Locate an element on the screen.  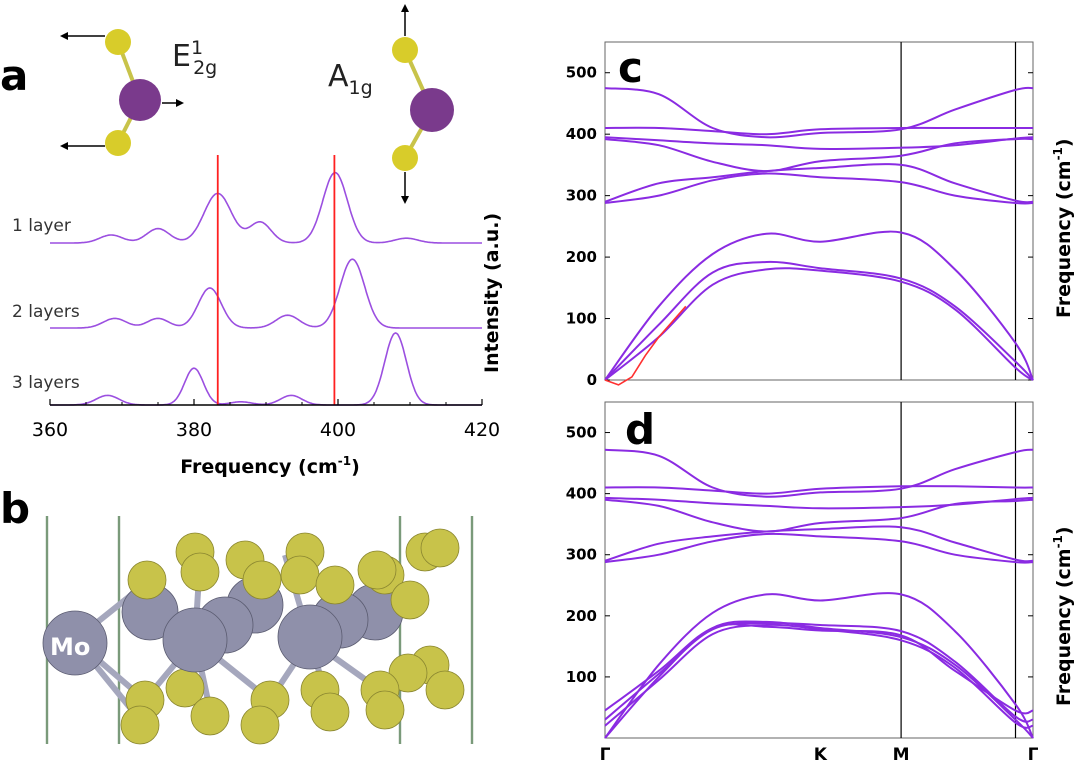
mo-atom-label: Mo is located at coordinates (70, 647).